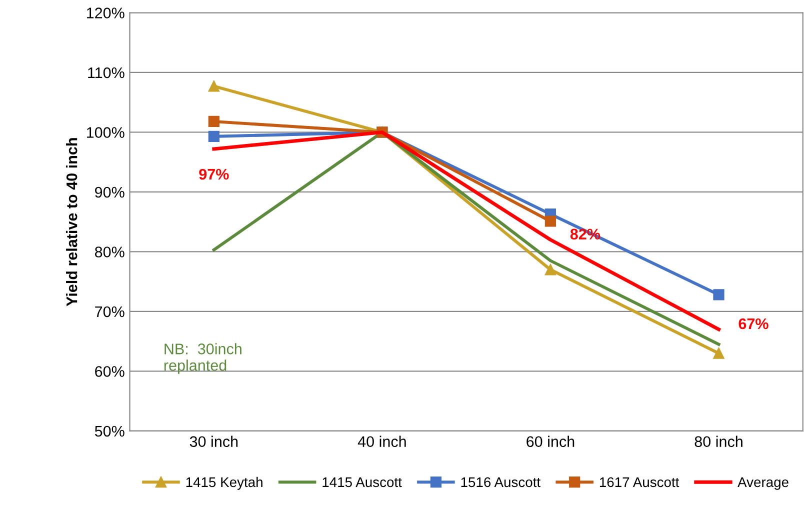  Describe the element at coordinates (109, 312) in the screenshot. I see `y-tick-label: 70%` at that location.